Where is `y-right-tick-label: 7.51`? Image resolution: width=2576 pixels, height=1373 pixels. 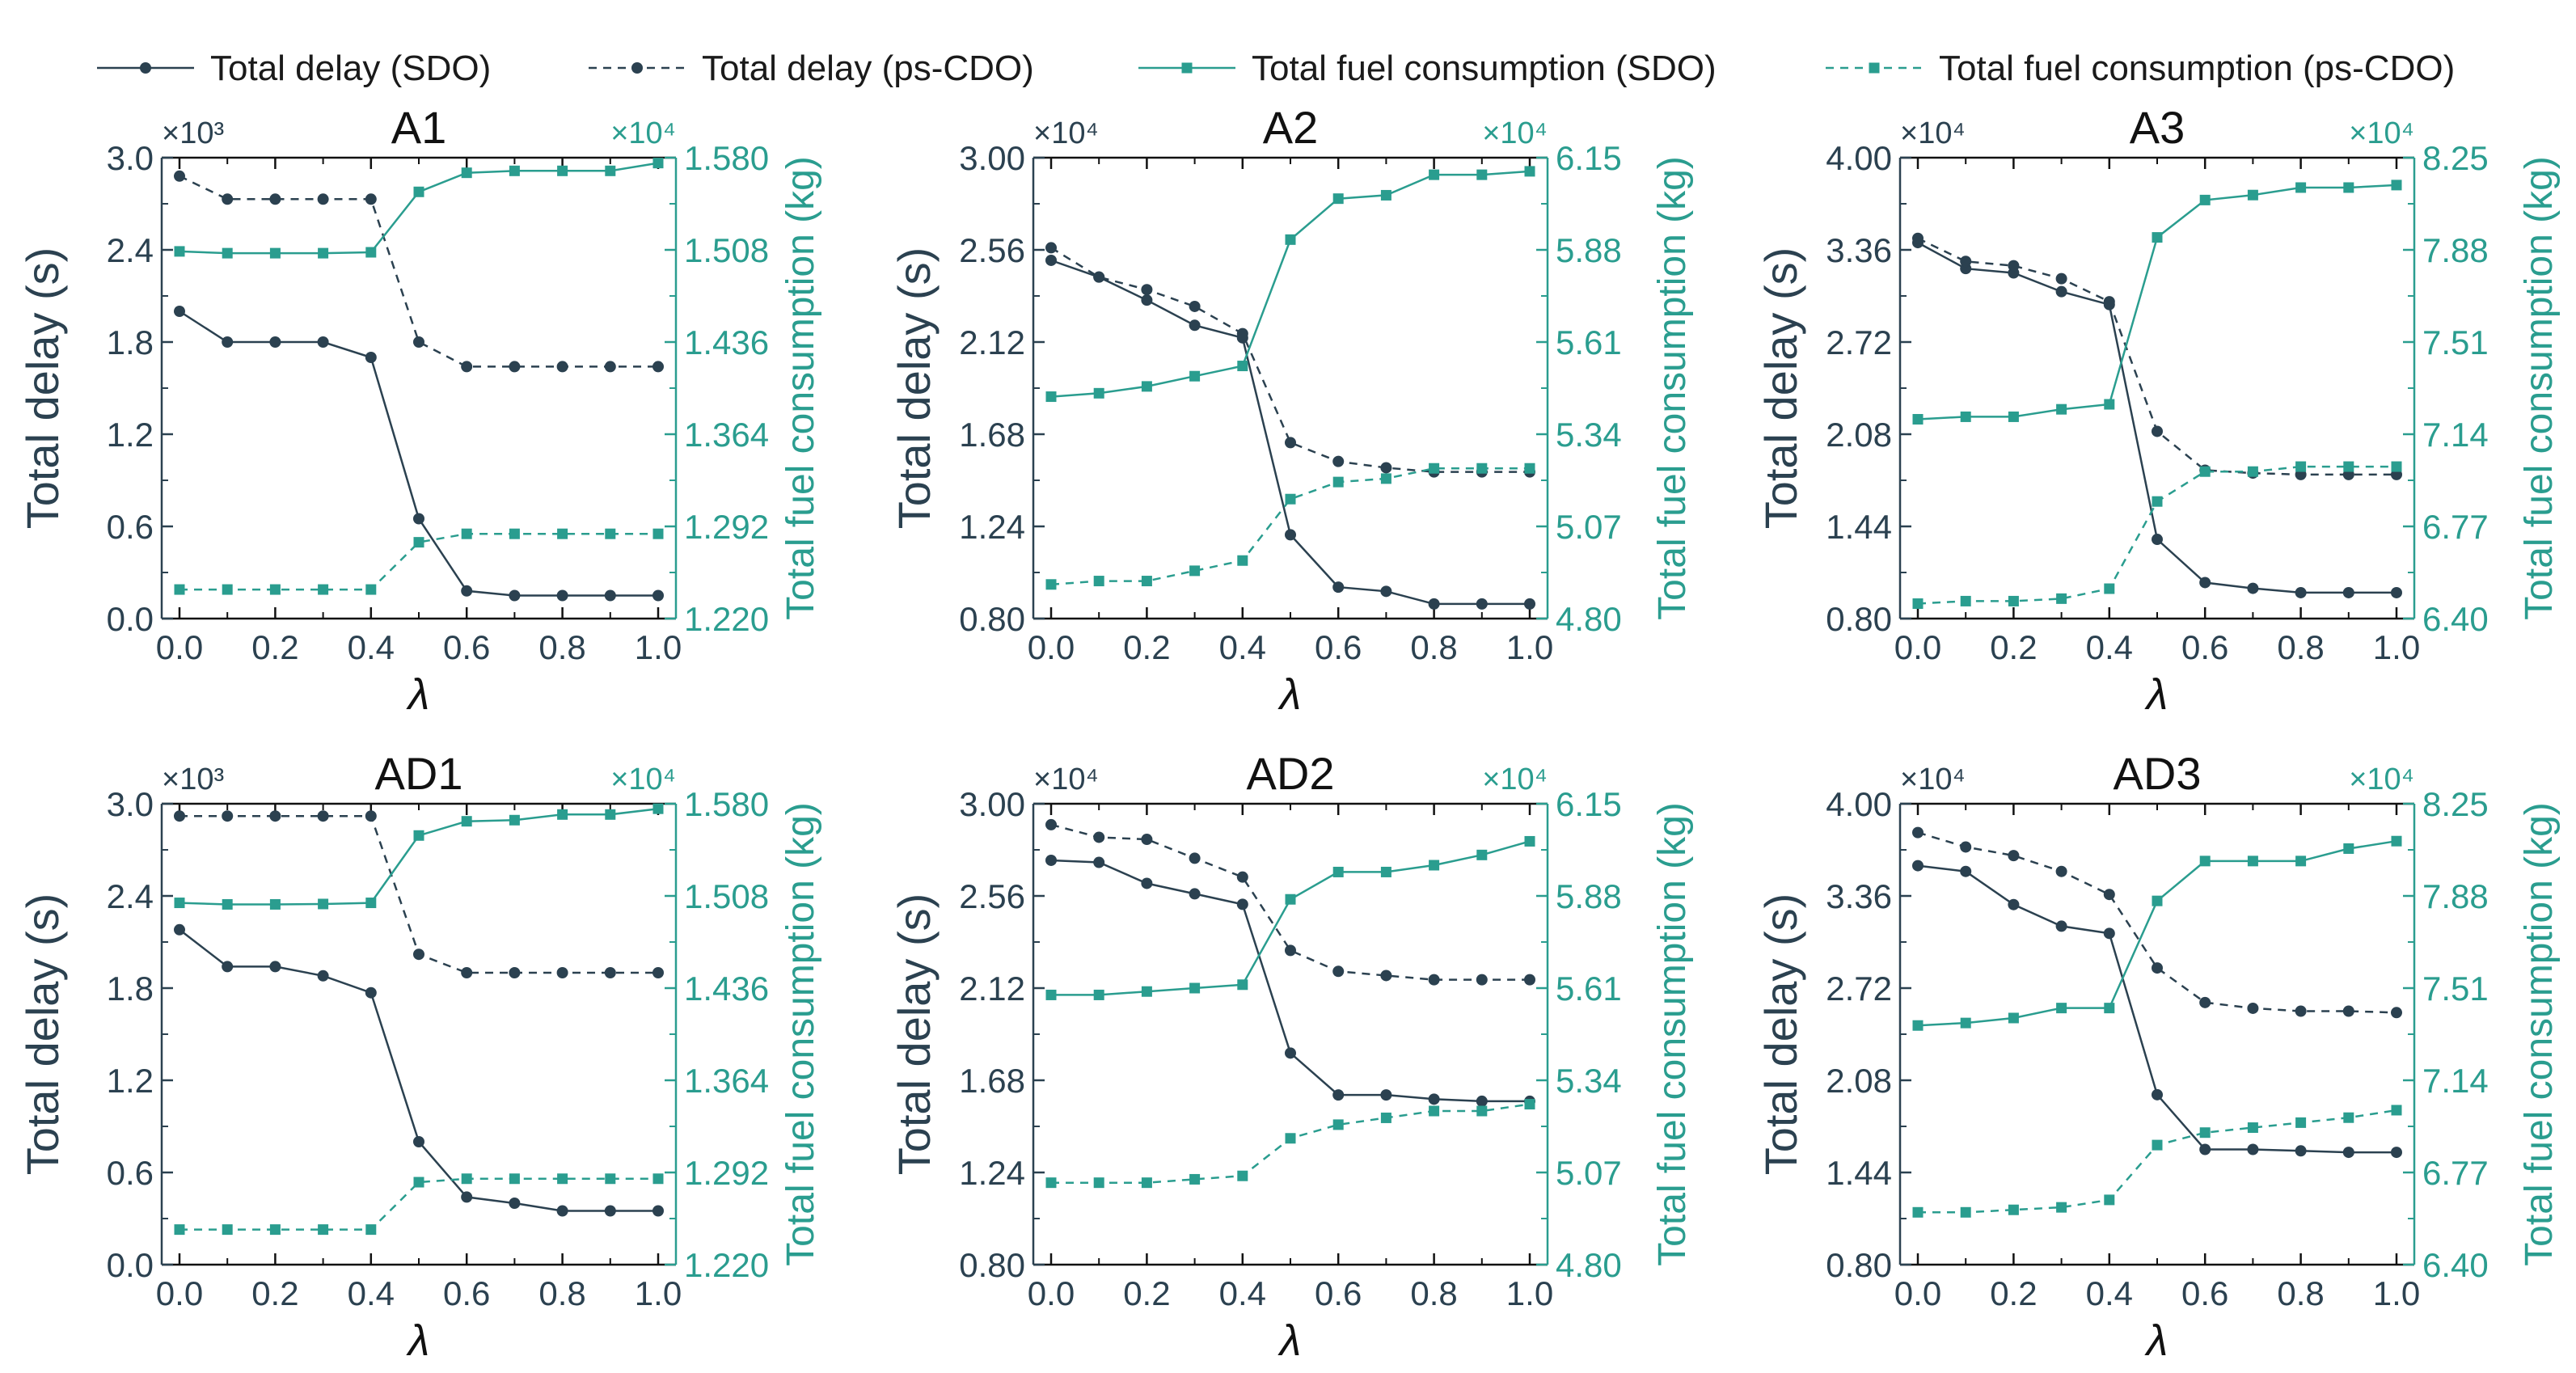 y-right-tick-label: 7.51 is located at coordinates (2455, 989).